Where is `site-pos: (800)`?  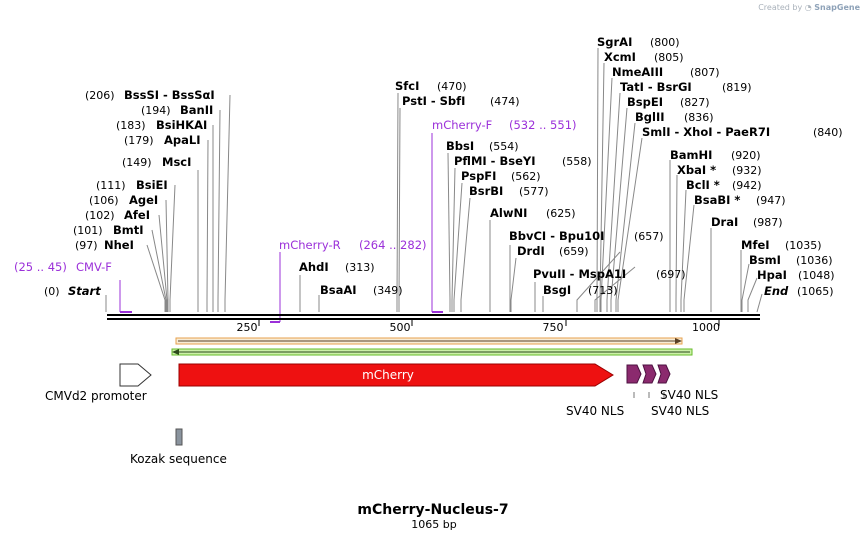
site-pos: (800) is located at coordinates (665, 42).